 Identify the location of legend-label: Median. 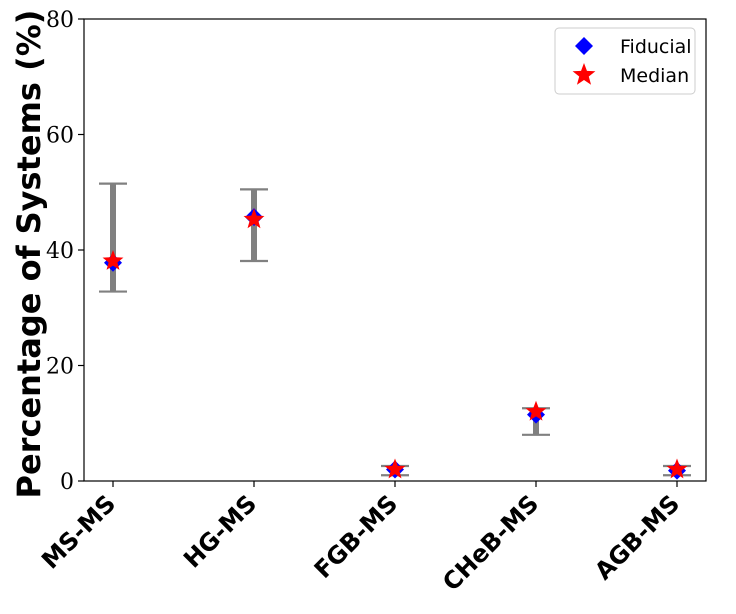
(654, 76).